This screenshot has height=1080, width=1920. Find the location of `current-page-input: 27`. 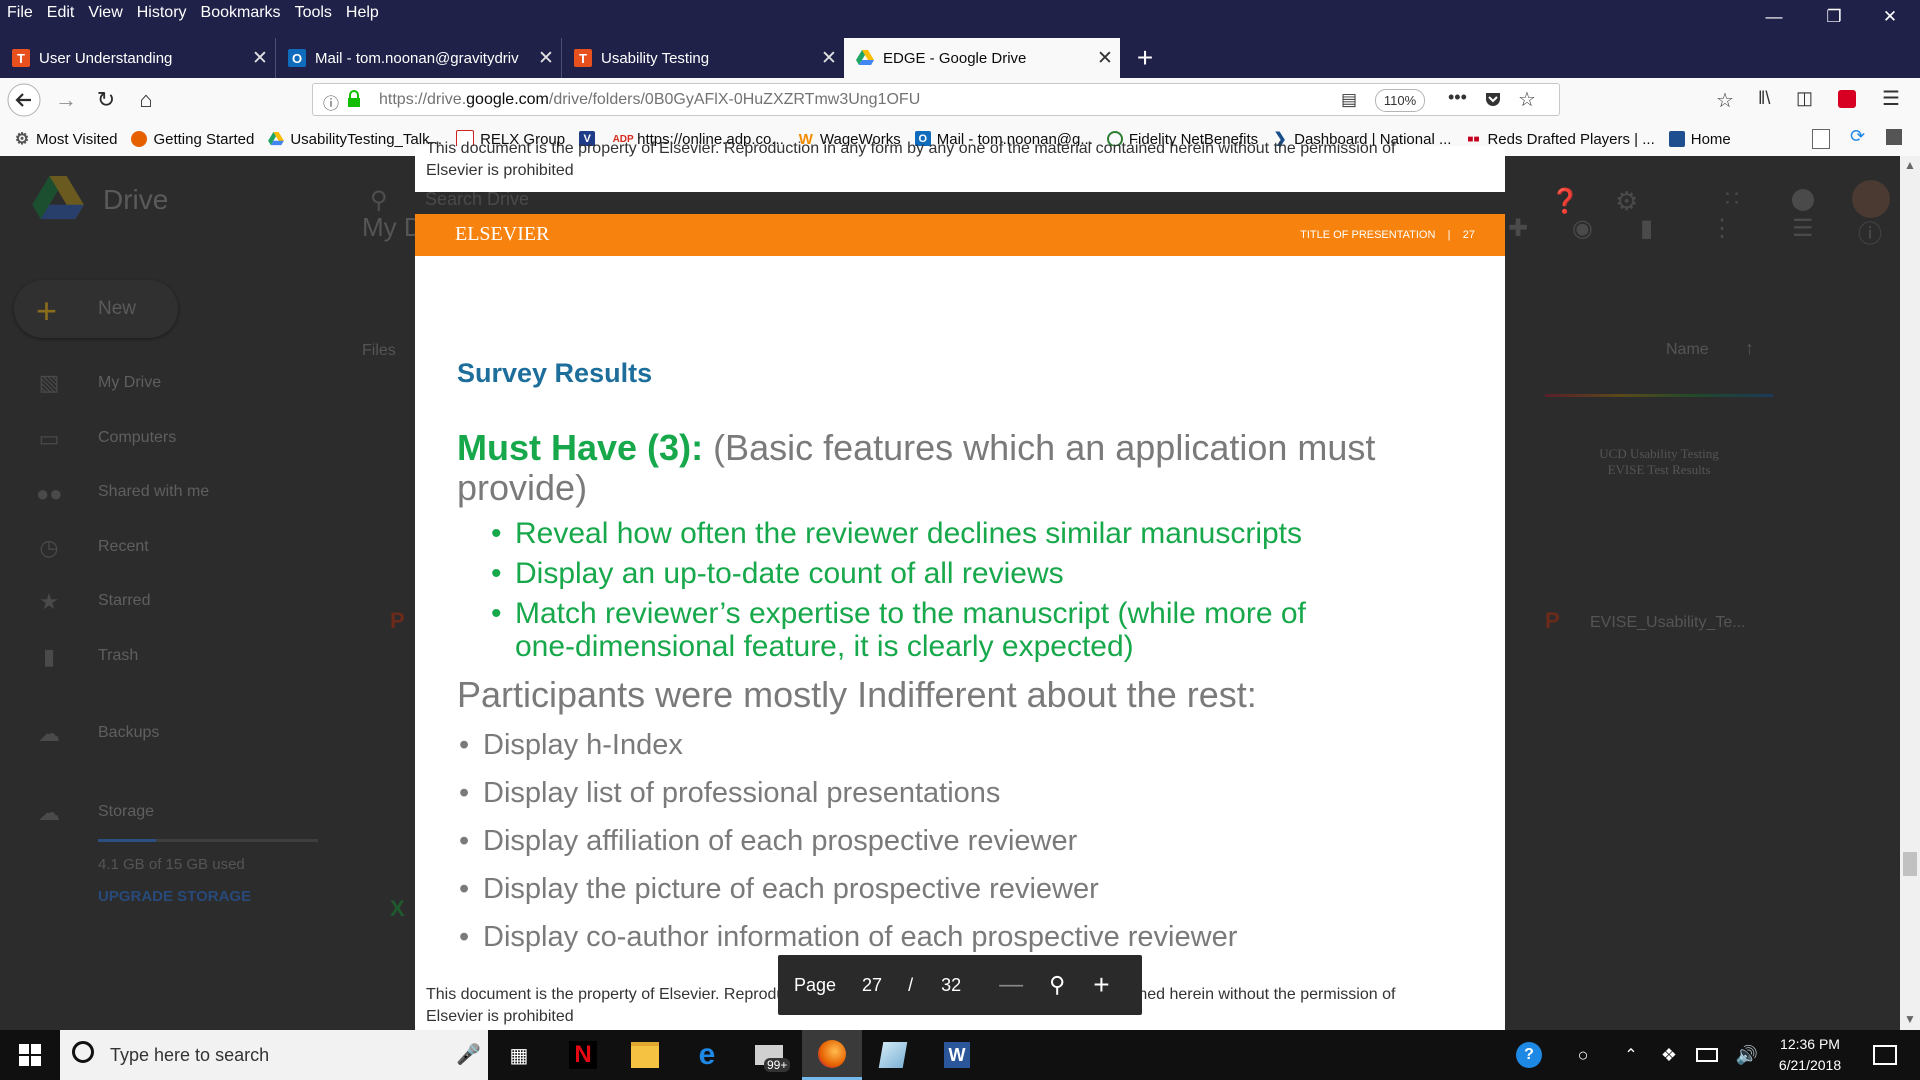

current-page-input: 27 is located at coordinates (872, 984).